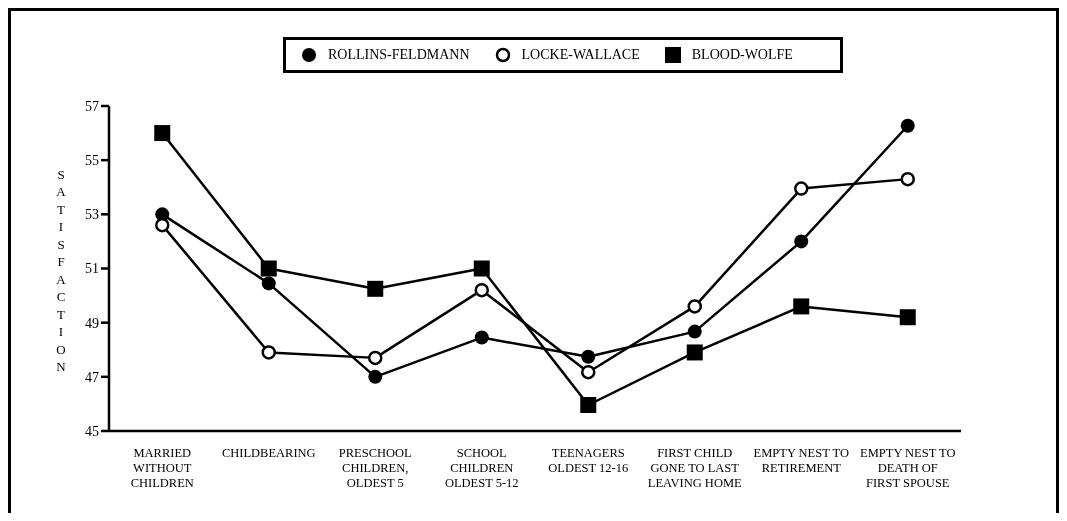 The width and height of the screenshot is (1067, 521). Describe the element at coordinates (481, 468) in the screenshot. I see `x-tick-label: SCHOOL CHILDREN OLDEST 5-12` at that location.